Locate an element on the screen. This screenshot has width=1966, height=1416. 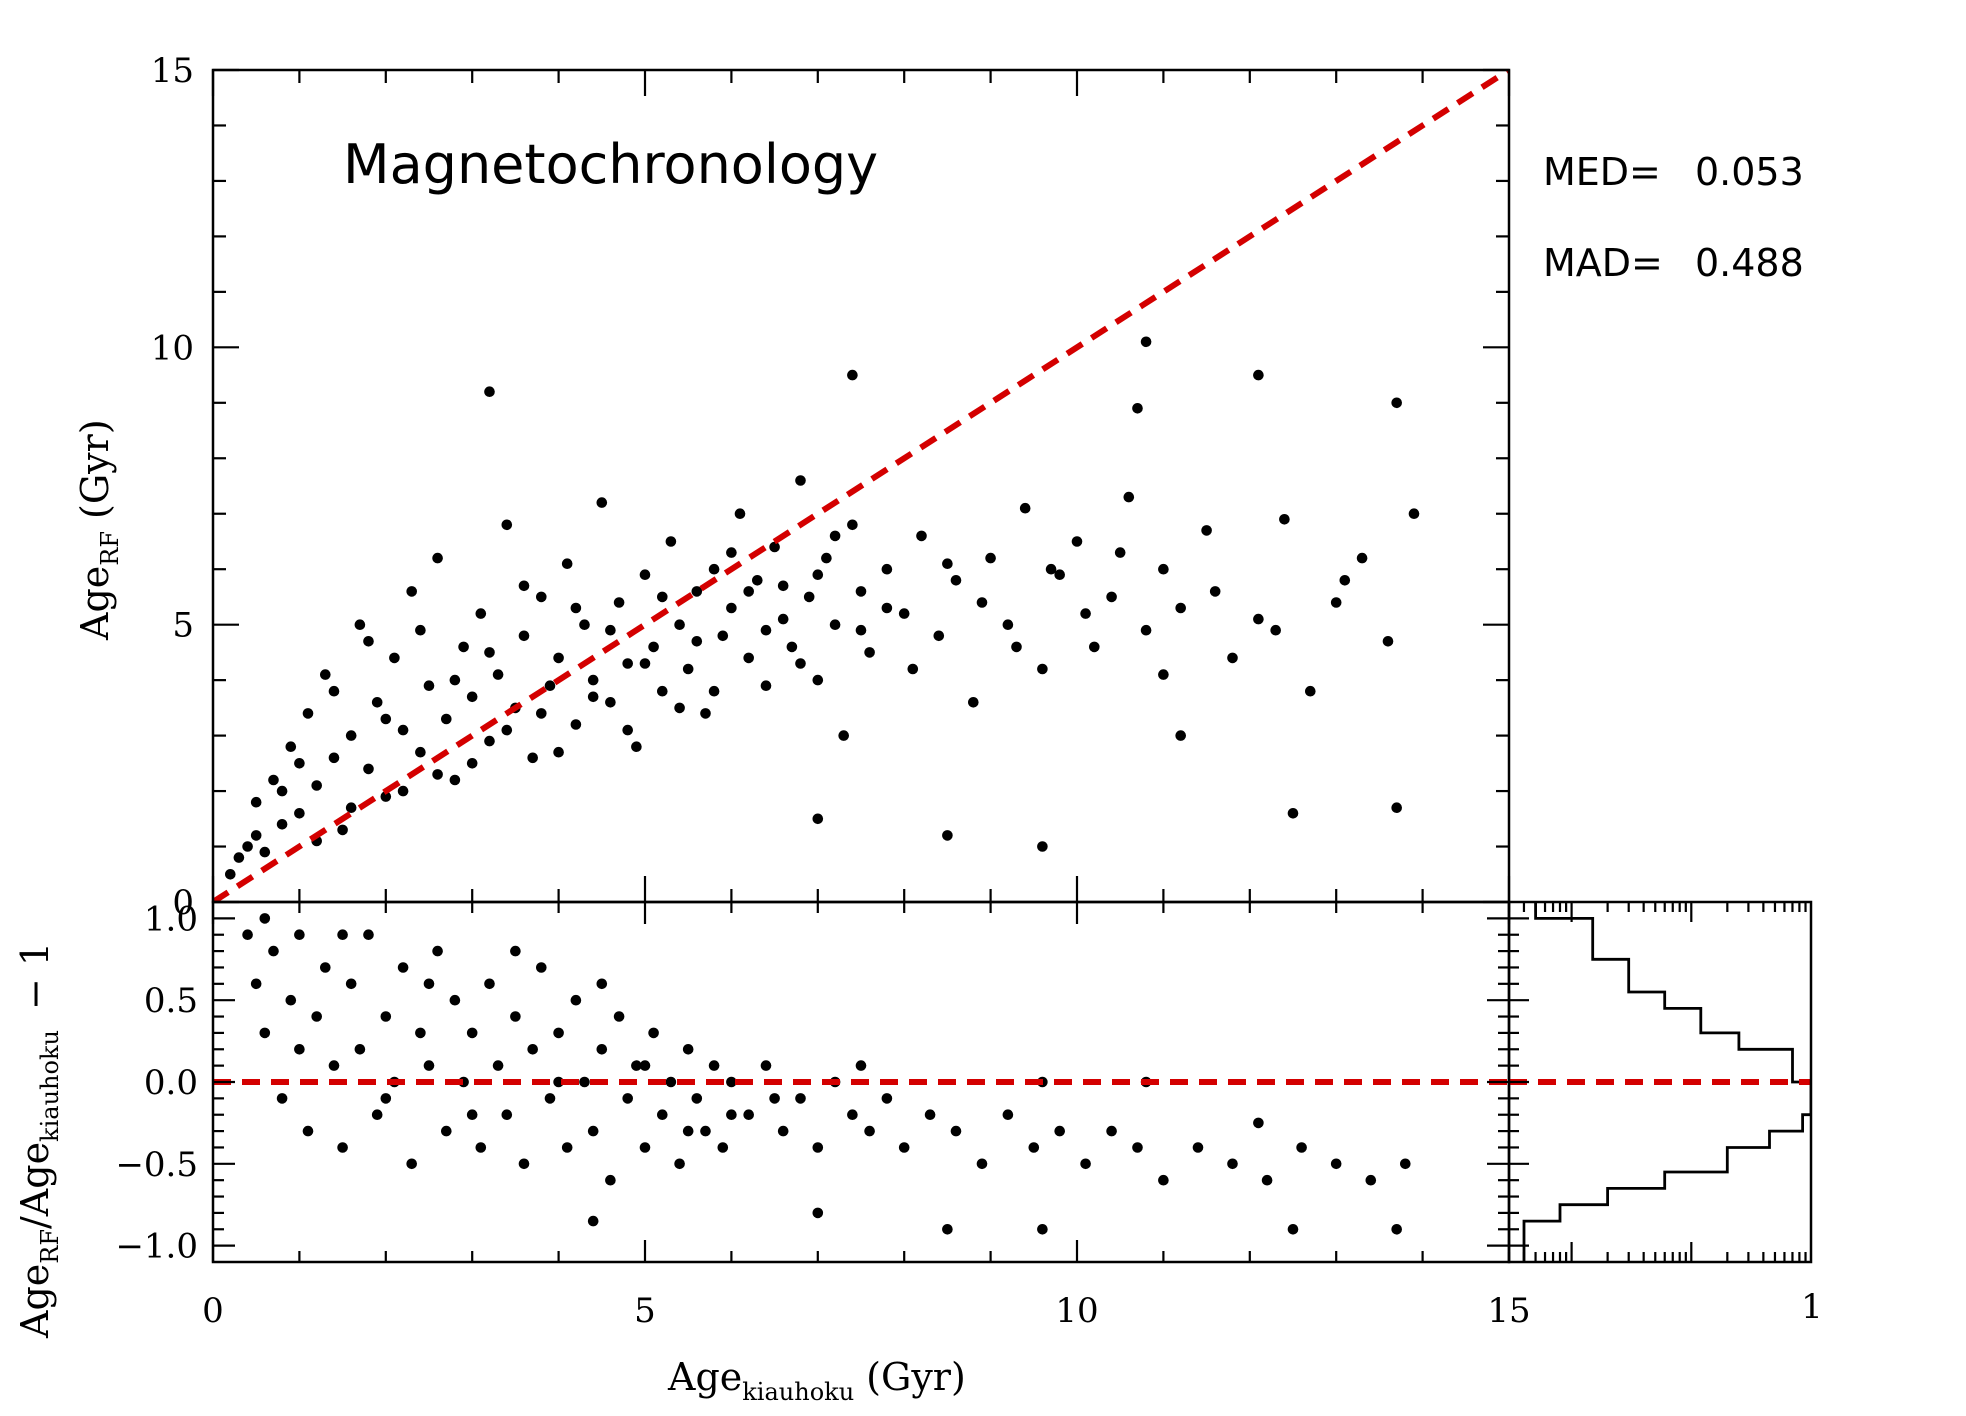
x-axis-label: Agekiauhoku (Gyr) is located at coordinates (816, 1380).